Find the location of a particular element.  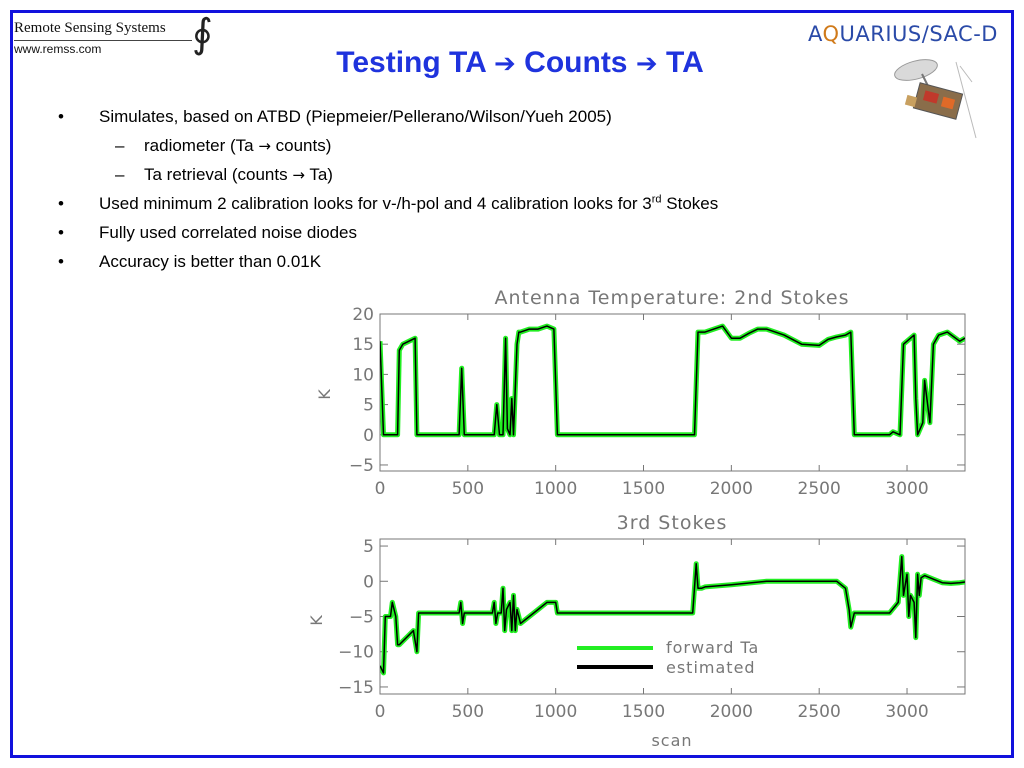

bullet-item: • Accuracy is better than 0.01K is located at coordinates (468, 261).